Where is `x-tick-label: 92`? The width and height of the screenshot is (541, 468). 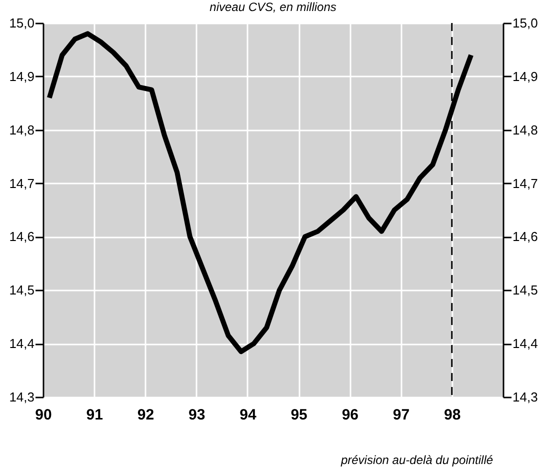
x-tick-label: 92 is located at coordinates (145, 415).